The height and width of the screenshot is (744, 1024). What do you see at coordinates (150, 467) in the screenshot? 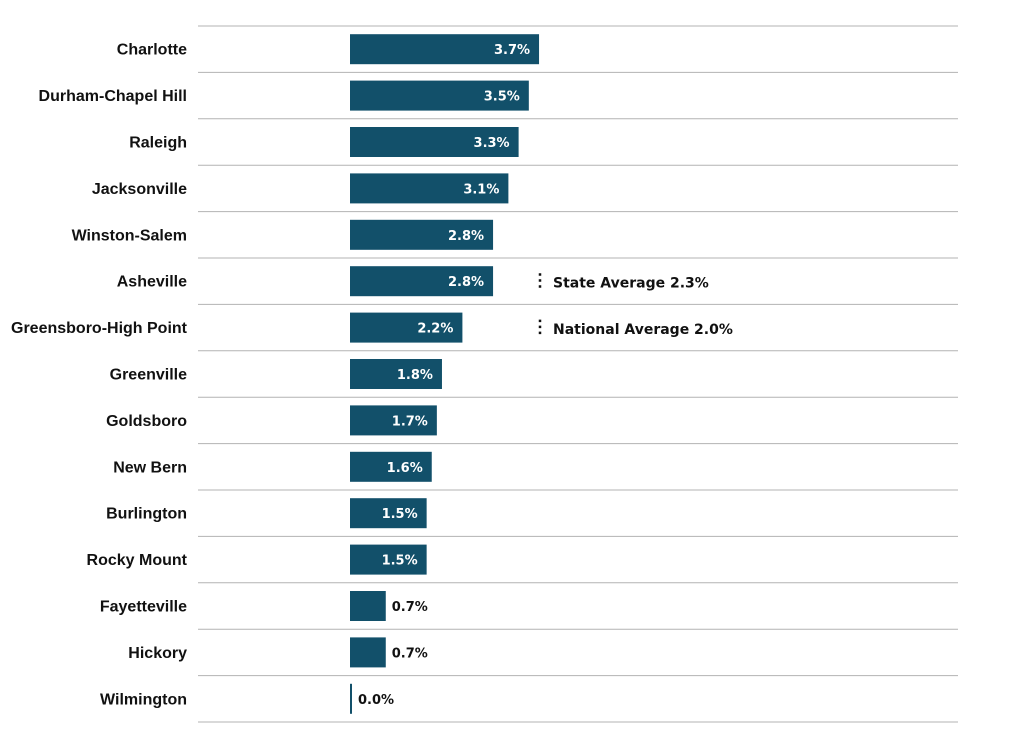
I see `category-label: New Bern` at bounding box center [150, 467].